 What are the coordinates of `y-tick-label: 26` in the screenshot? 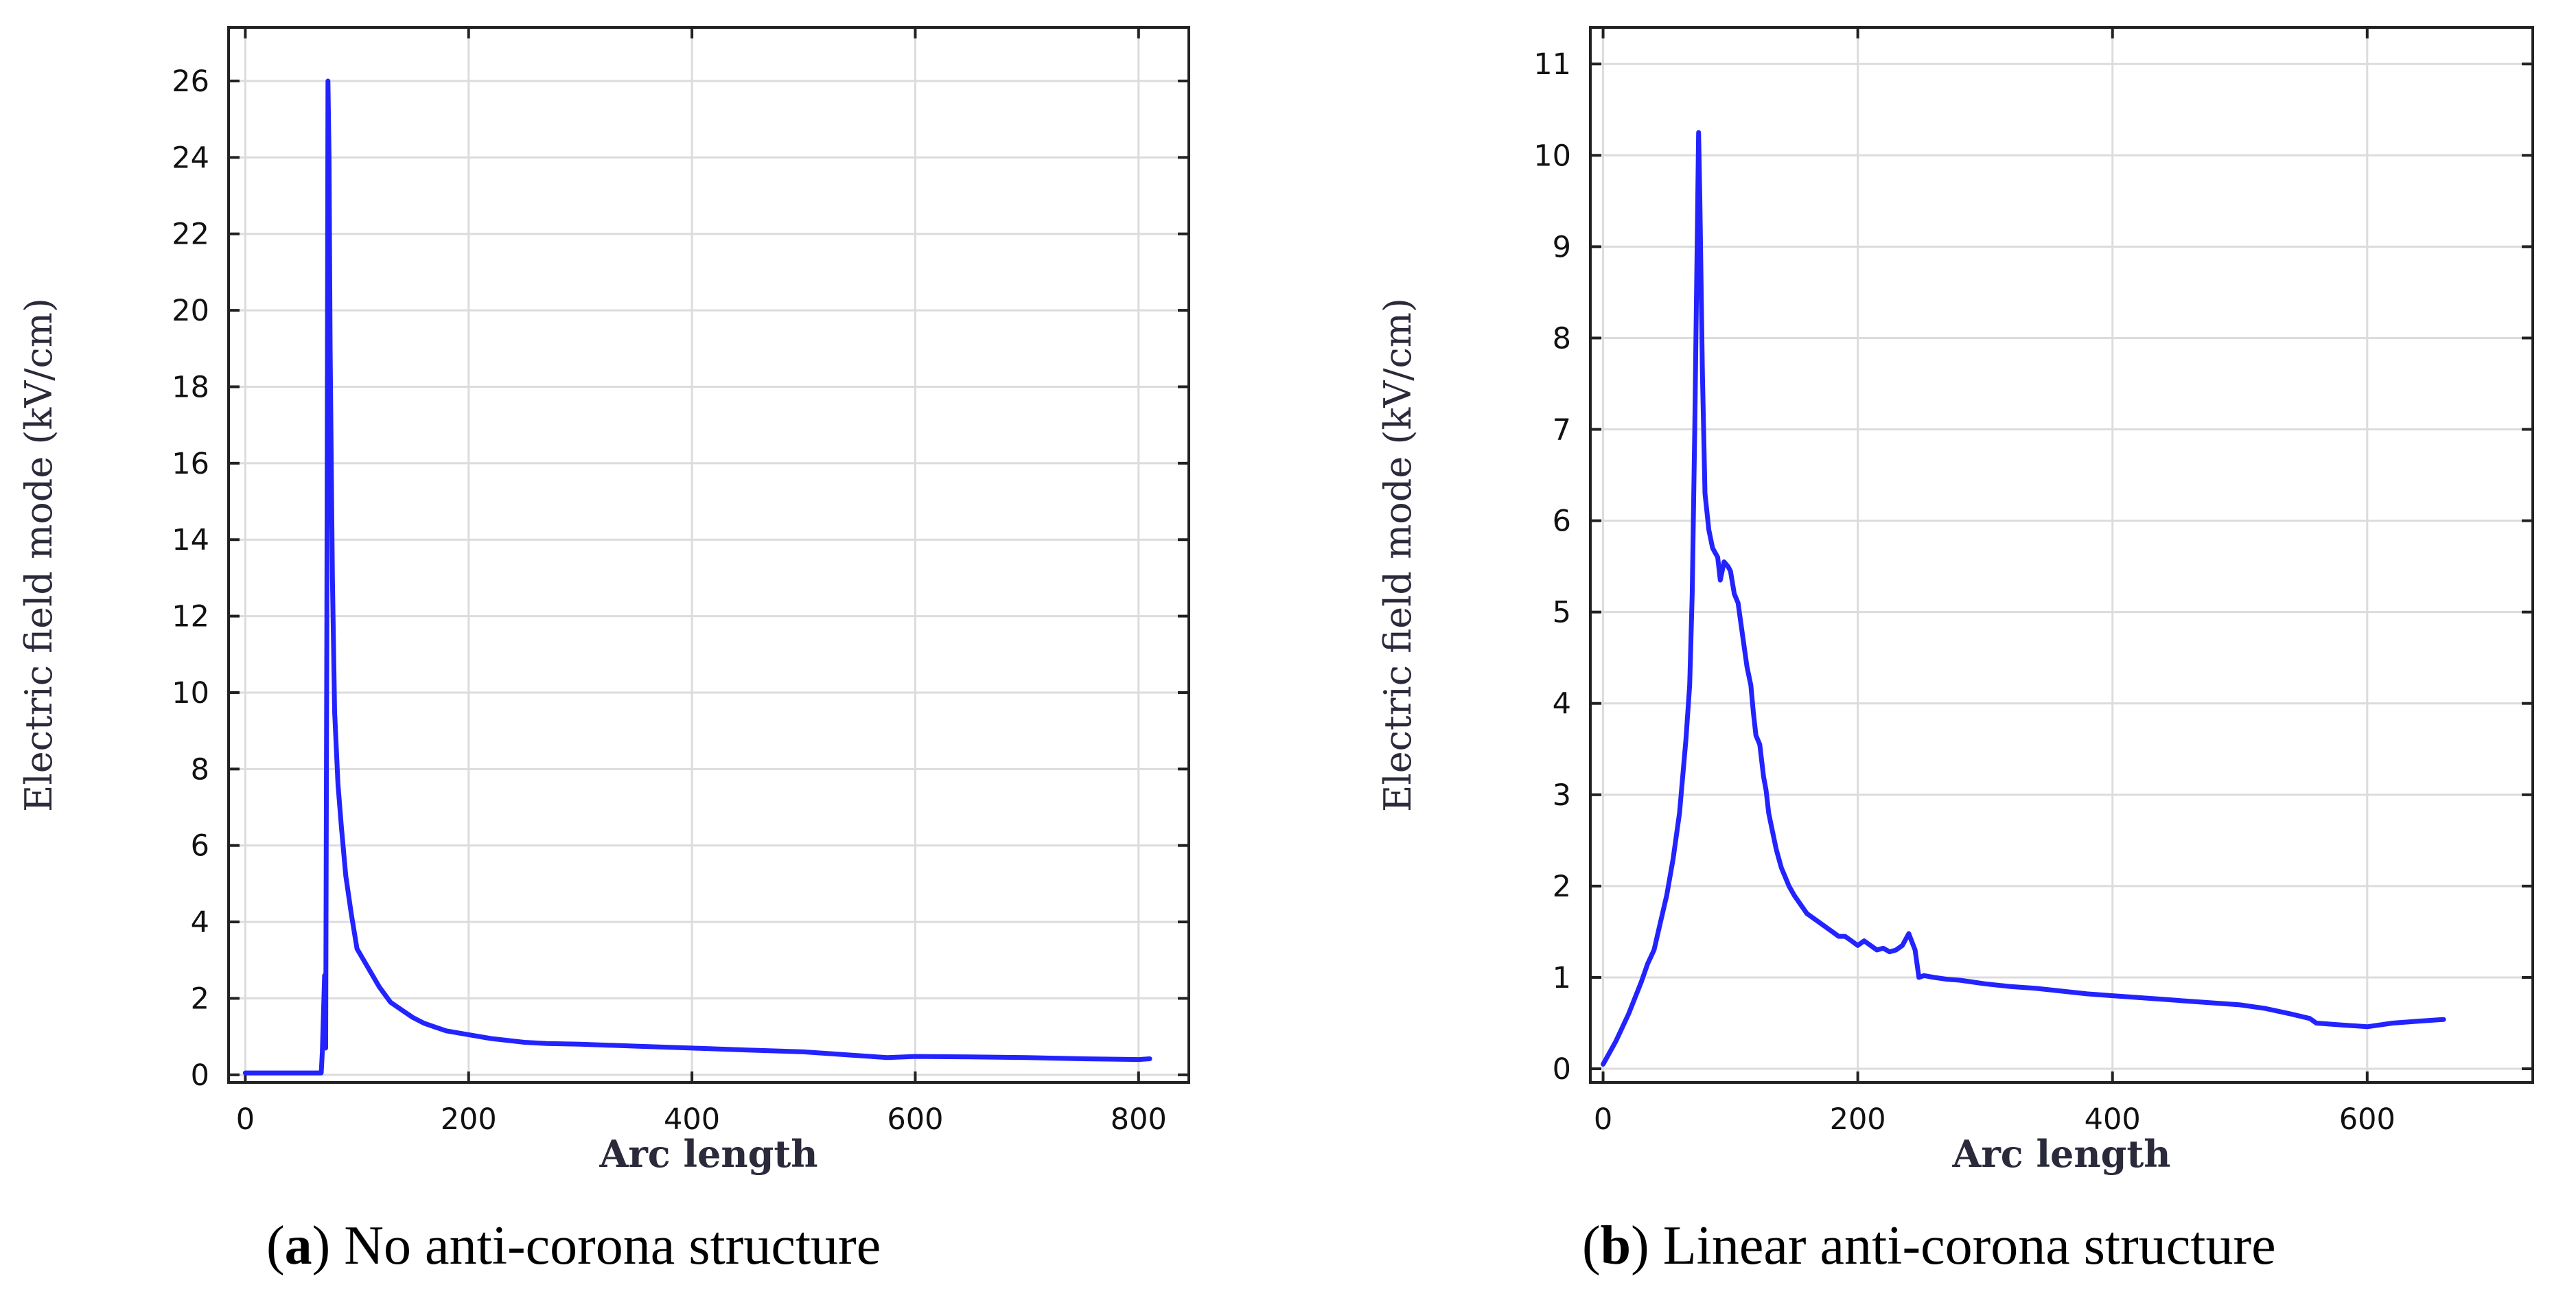 It's located at (190, 82).